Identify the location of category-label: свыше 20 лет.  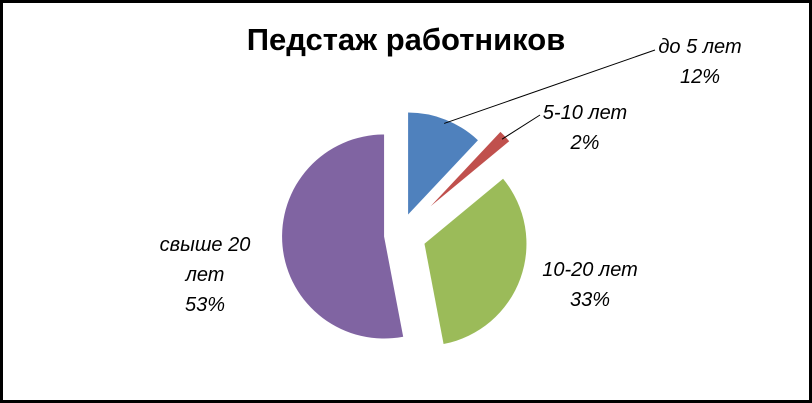
(205, 260).